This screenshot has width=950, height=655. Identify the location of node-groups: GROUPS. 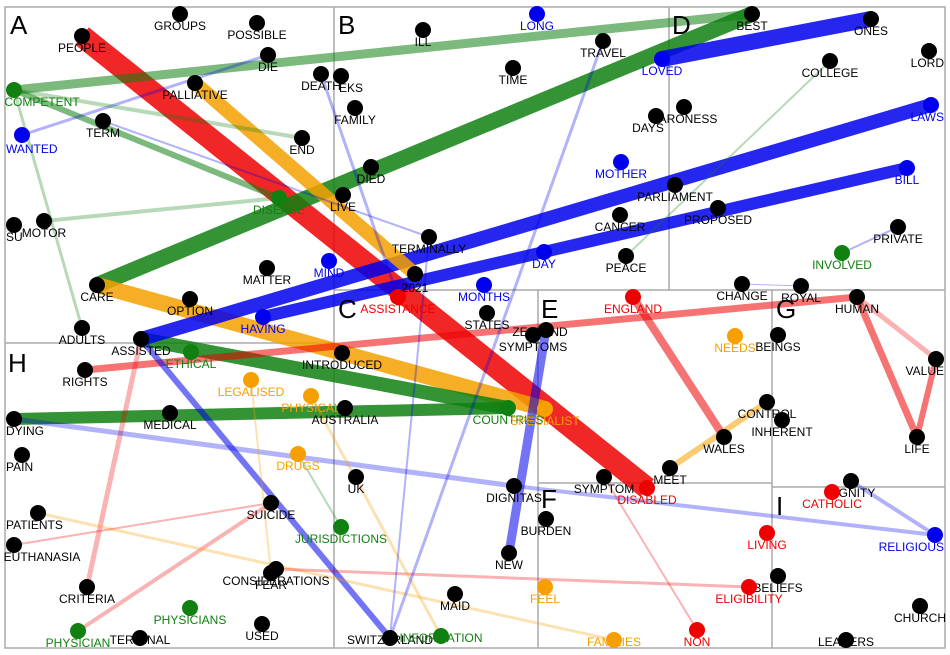
(180, 19).